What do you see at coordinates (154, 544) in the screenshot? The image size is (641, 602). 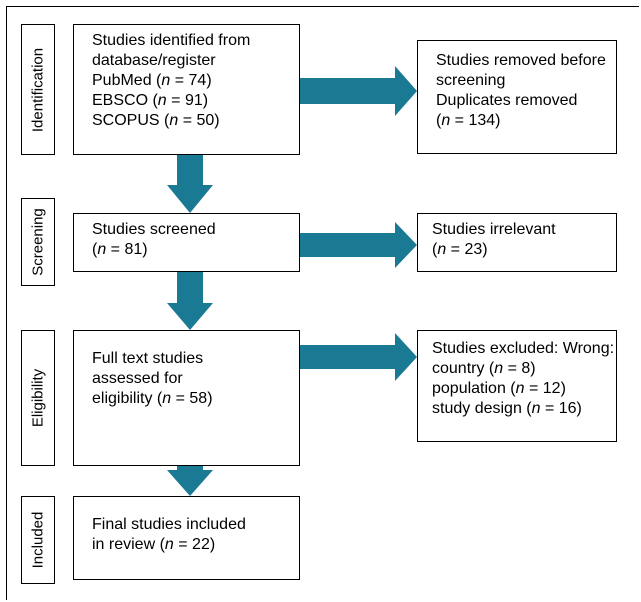 I see `included-count: in review (n = 22)` at bounding box center [154, 544].